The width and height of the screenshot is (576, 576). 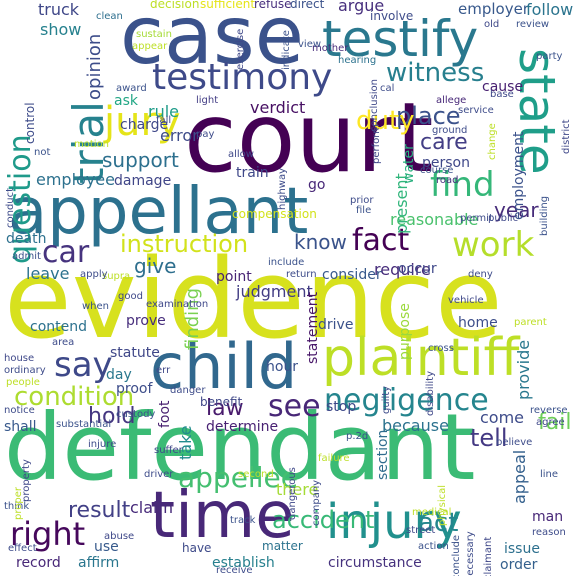 What do you see at coordinates (48, 273) in the screenshot?
I see `word: leave` at bounding box center [48, 273].